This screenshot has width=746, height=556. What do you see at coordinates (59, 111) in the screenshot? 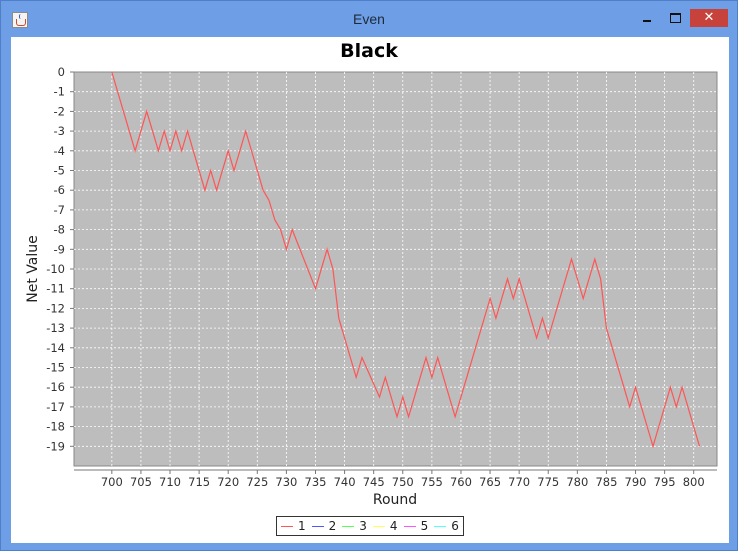
I see `y-tick-label: -2` at bounding box center [59, 111].